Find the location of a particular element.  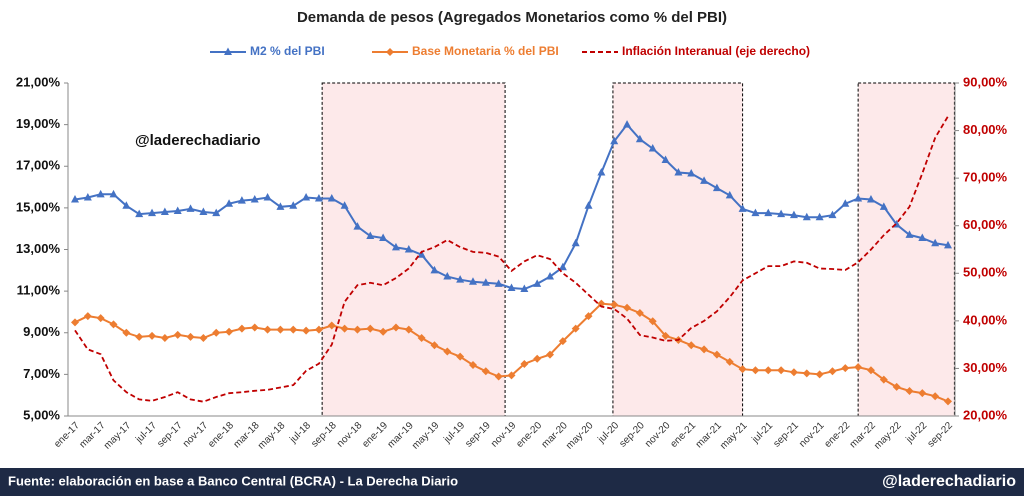

y2-tick-label: 30,00% is located at coordinates (985, 367).